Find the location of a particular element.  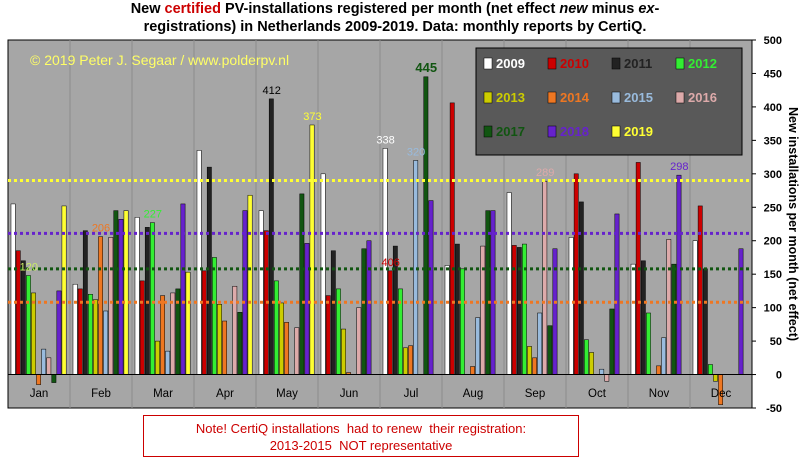

x-tick-label: Feb is located at coordinates (101, 394).